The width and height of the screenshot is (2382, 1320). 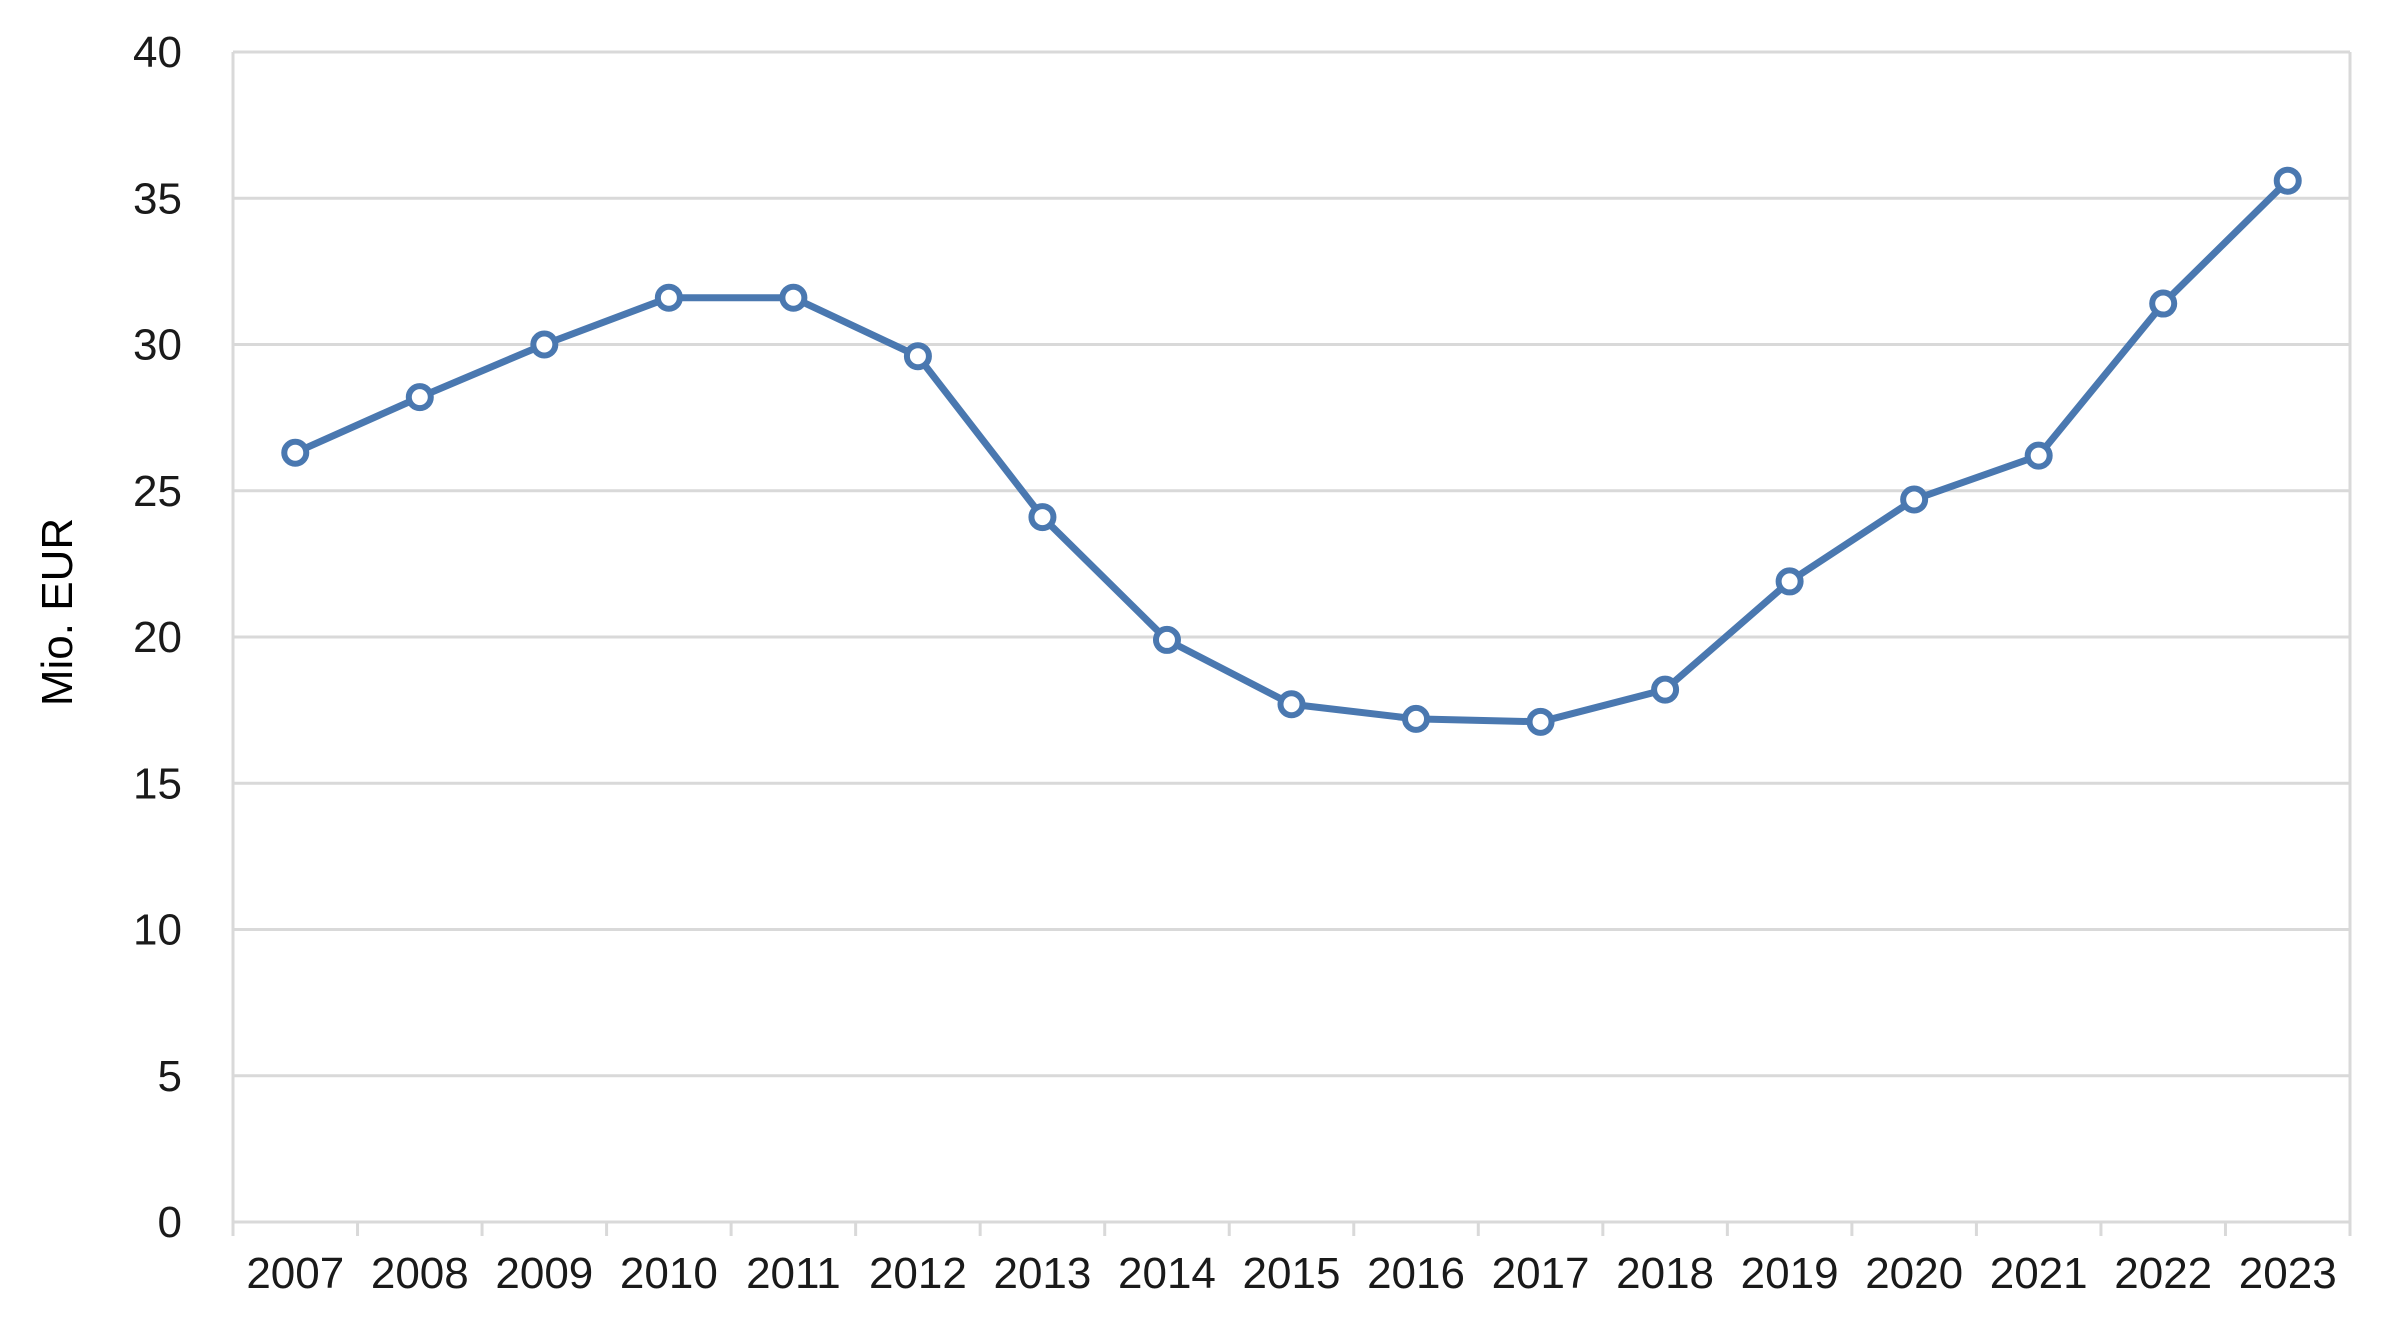 I want to click on x-tick-label: 2010, so click(x=669, y=1273).